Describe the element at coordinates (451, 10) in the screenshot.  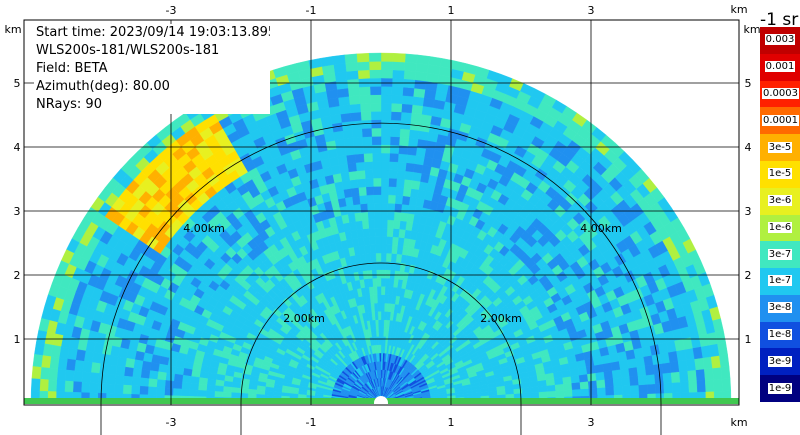
I see `x-tick-label-top: 1` at that location.